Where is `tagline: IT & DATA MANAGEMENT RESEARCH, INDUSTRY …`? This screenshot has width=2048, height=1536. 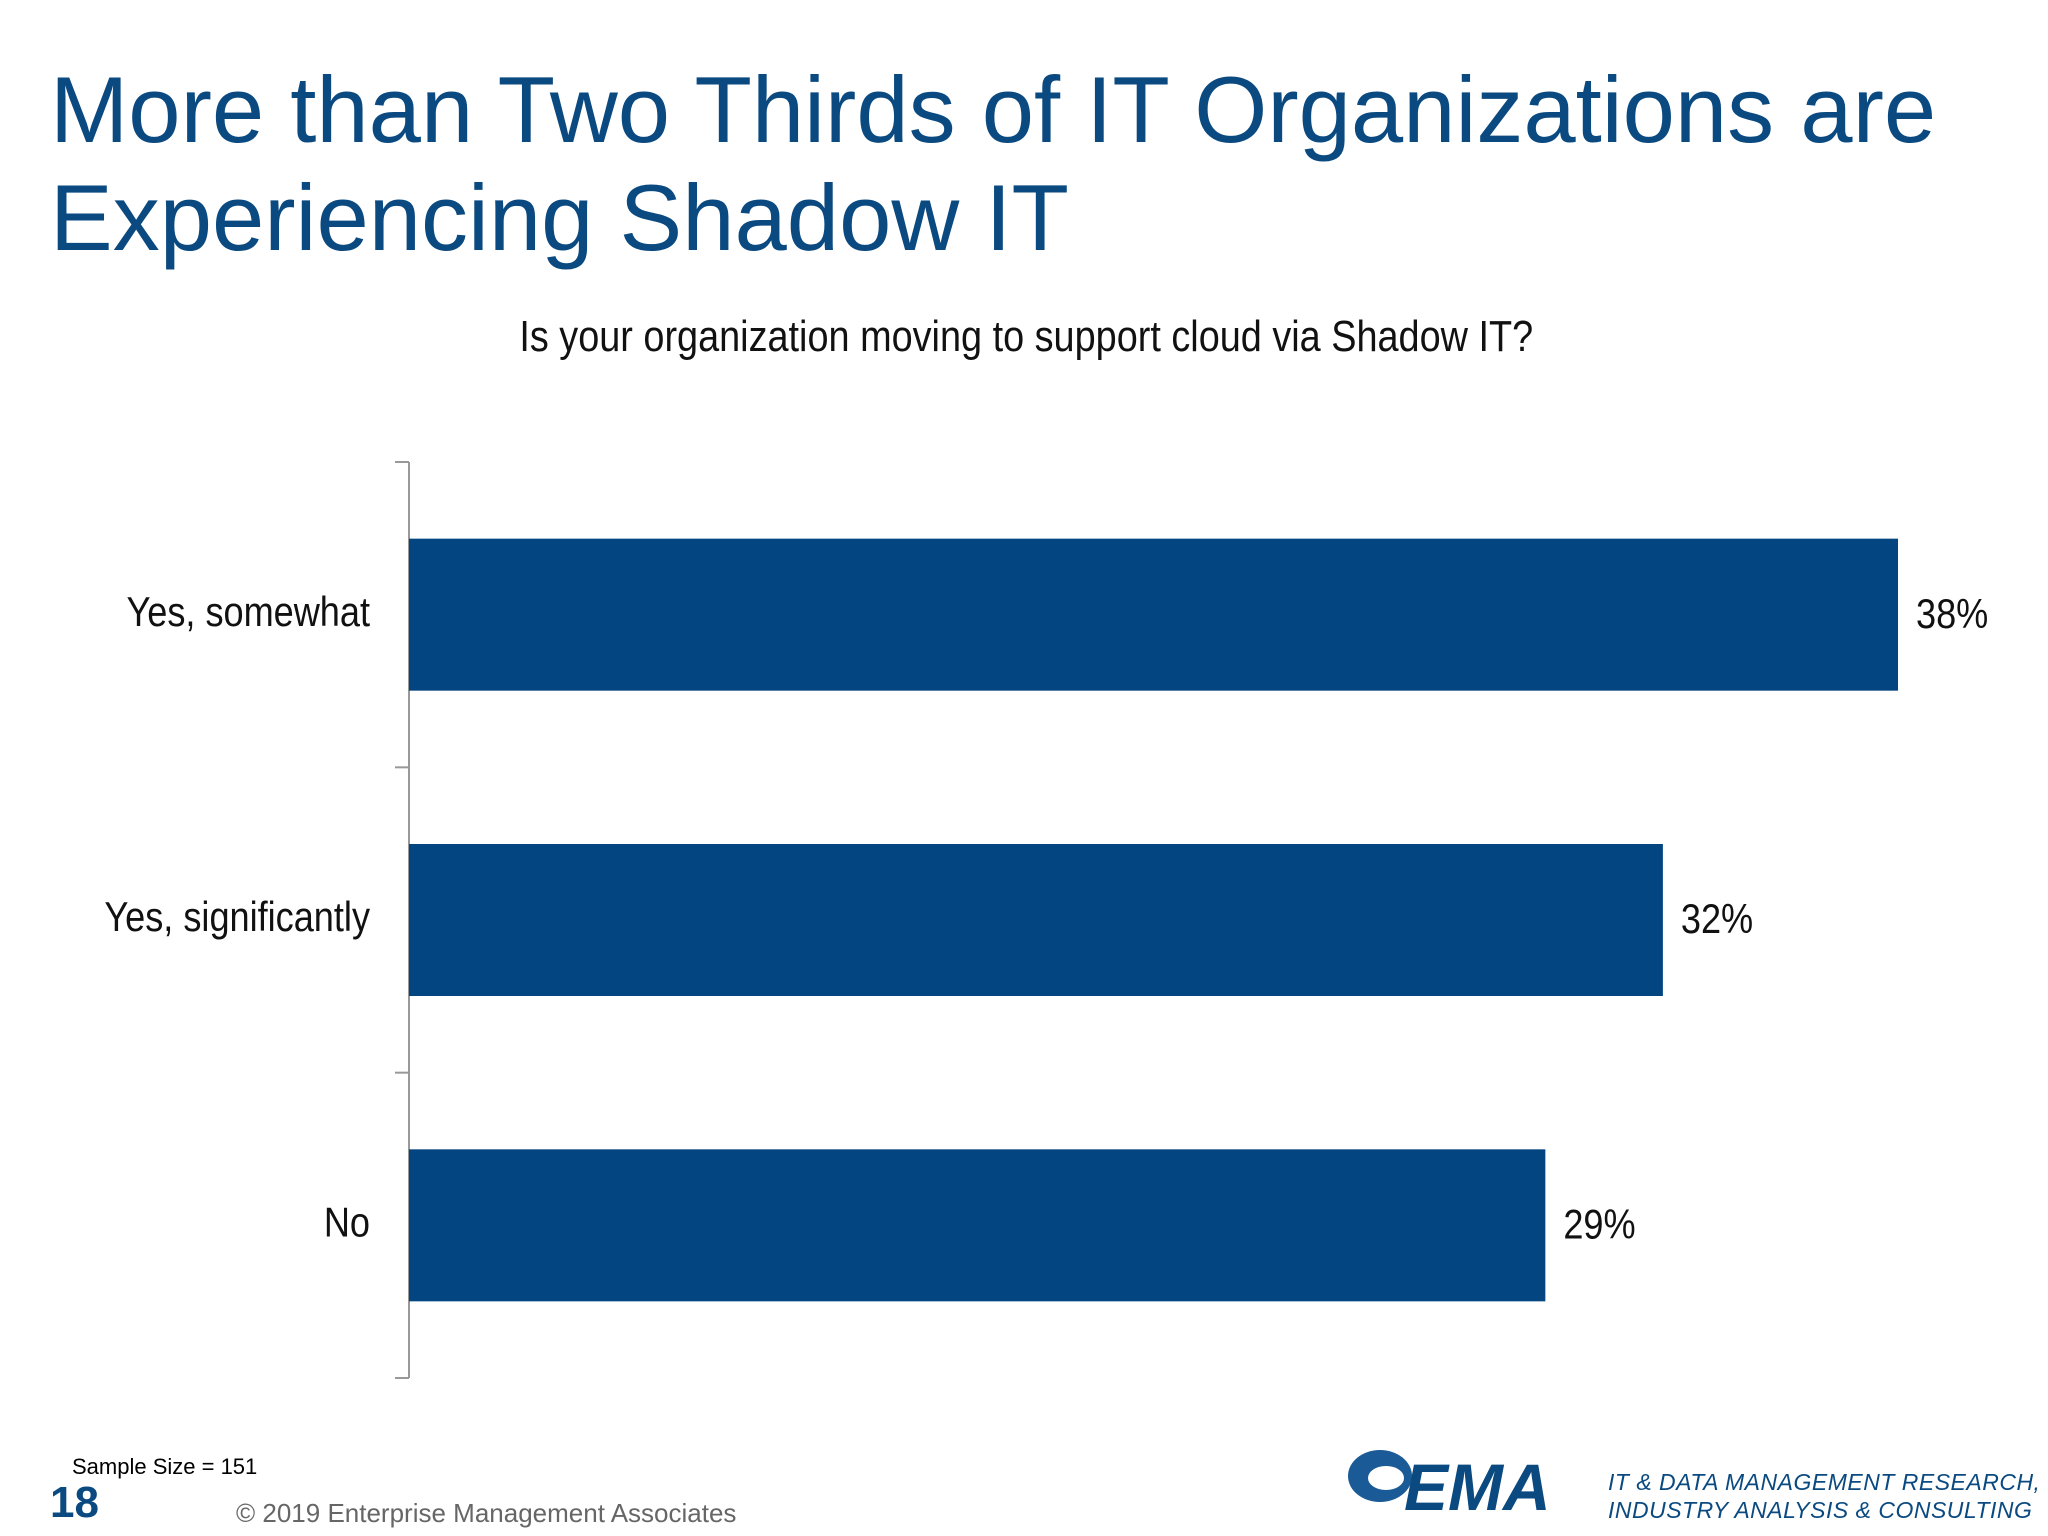
tagline: IT & DATA MANAGEMENT RESEARCH, INDUSTRY … is located at coordinates (1824, 1496).